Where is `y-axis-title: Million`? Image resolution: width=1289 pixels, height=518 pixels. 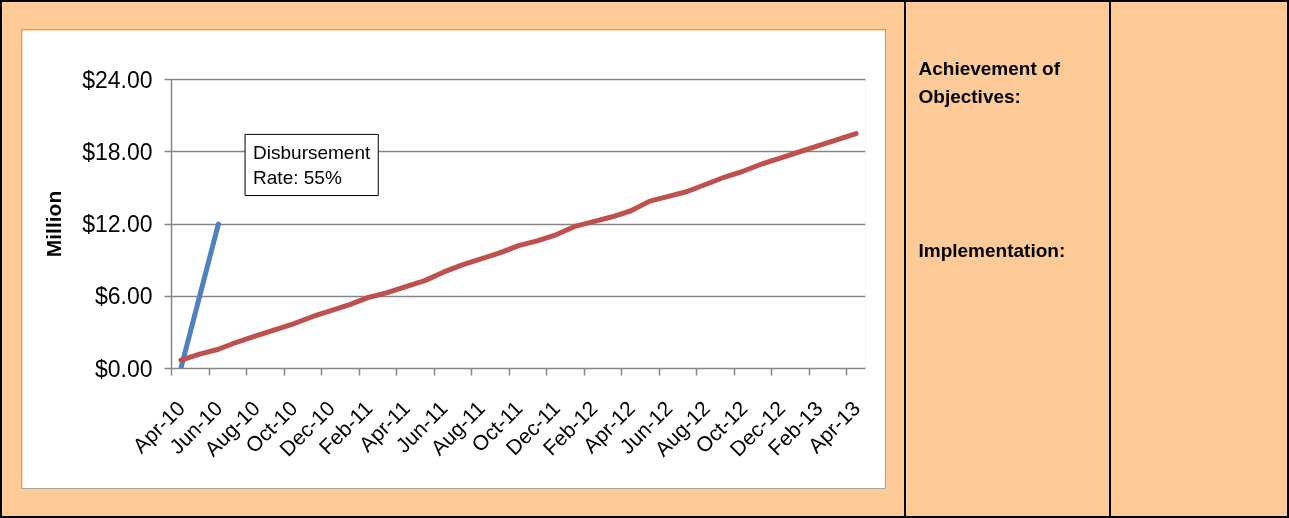
y-axis-title: Million is located at coordinates (54, 224).